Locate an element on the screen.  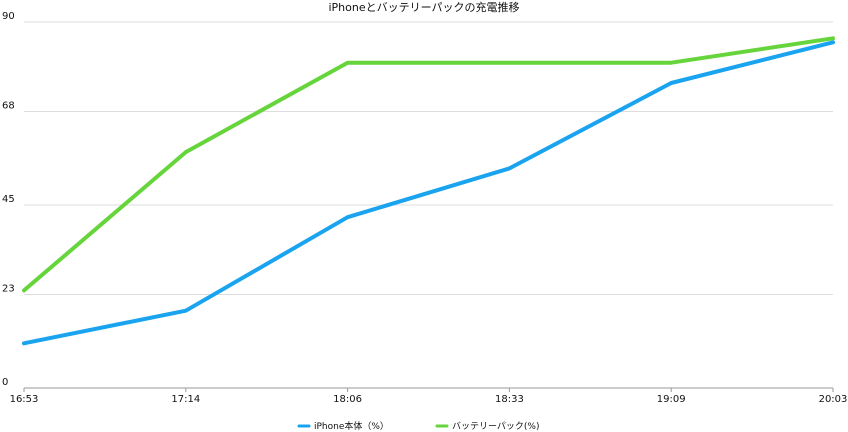
y-tick-label: 90 is located at coordinates (8, 16).